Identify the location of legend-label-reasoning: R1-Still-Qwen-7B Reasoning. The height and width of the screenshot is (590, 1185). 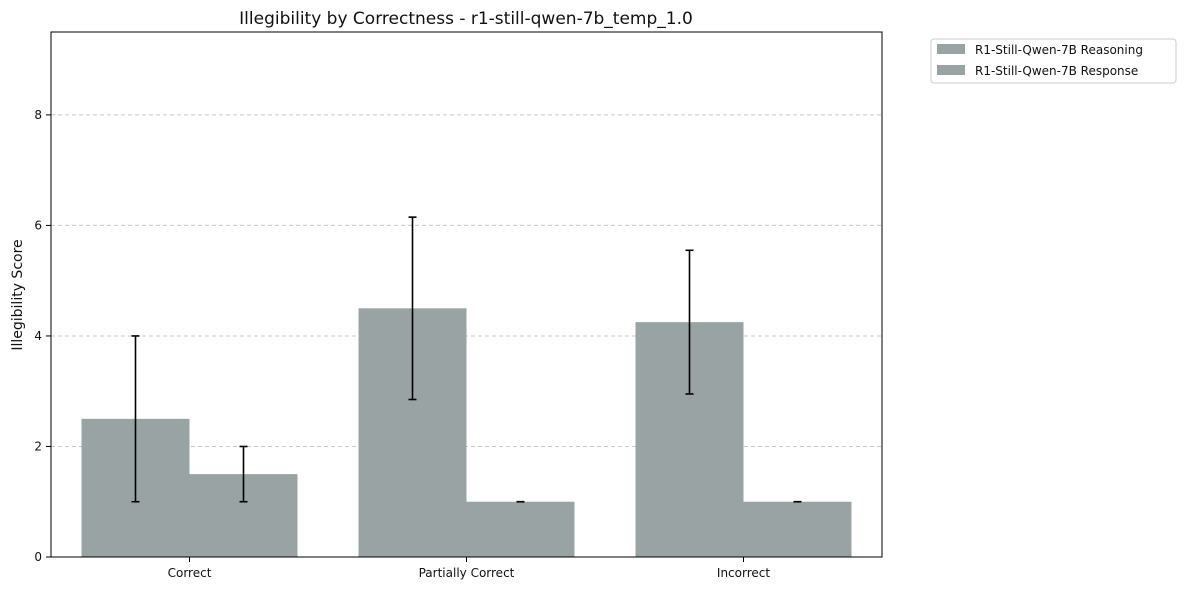
(1059, 50).